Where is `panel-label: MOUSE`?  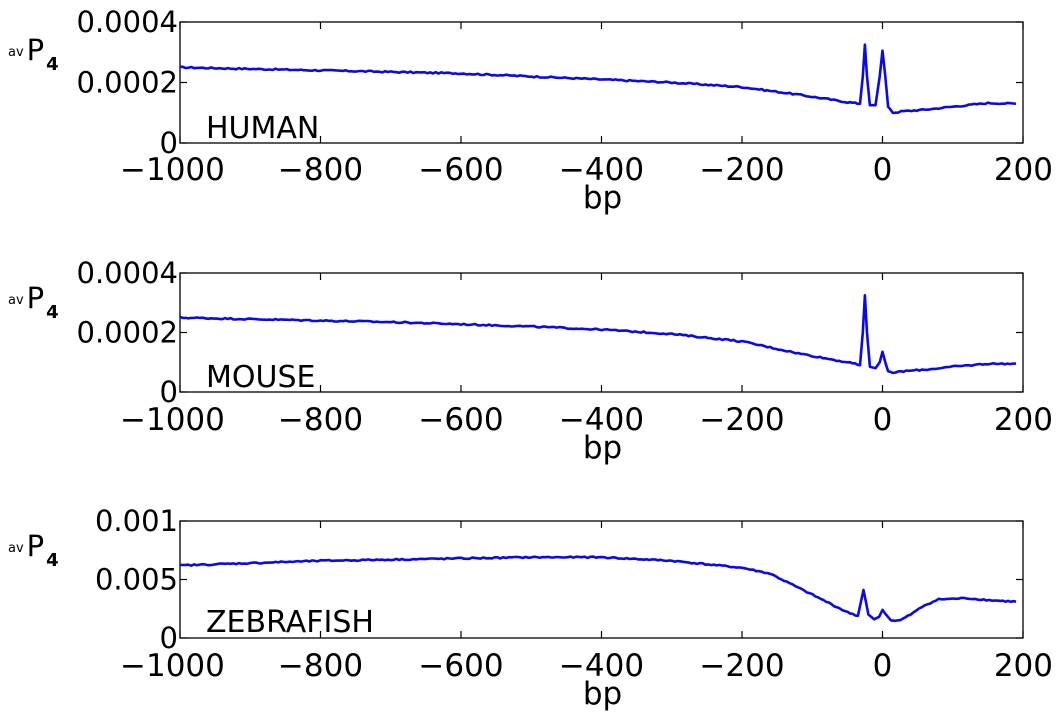 panel-label: MOUSE is located at coordinates (260, 377).